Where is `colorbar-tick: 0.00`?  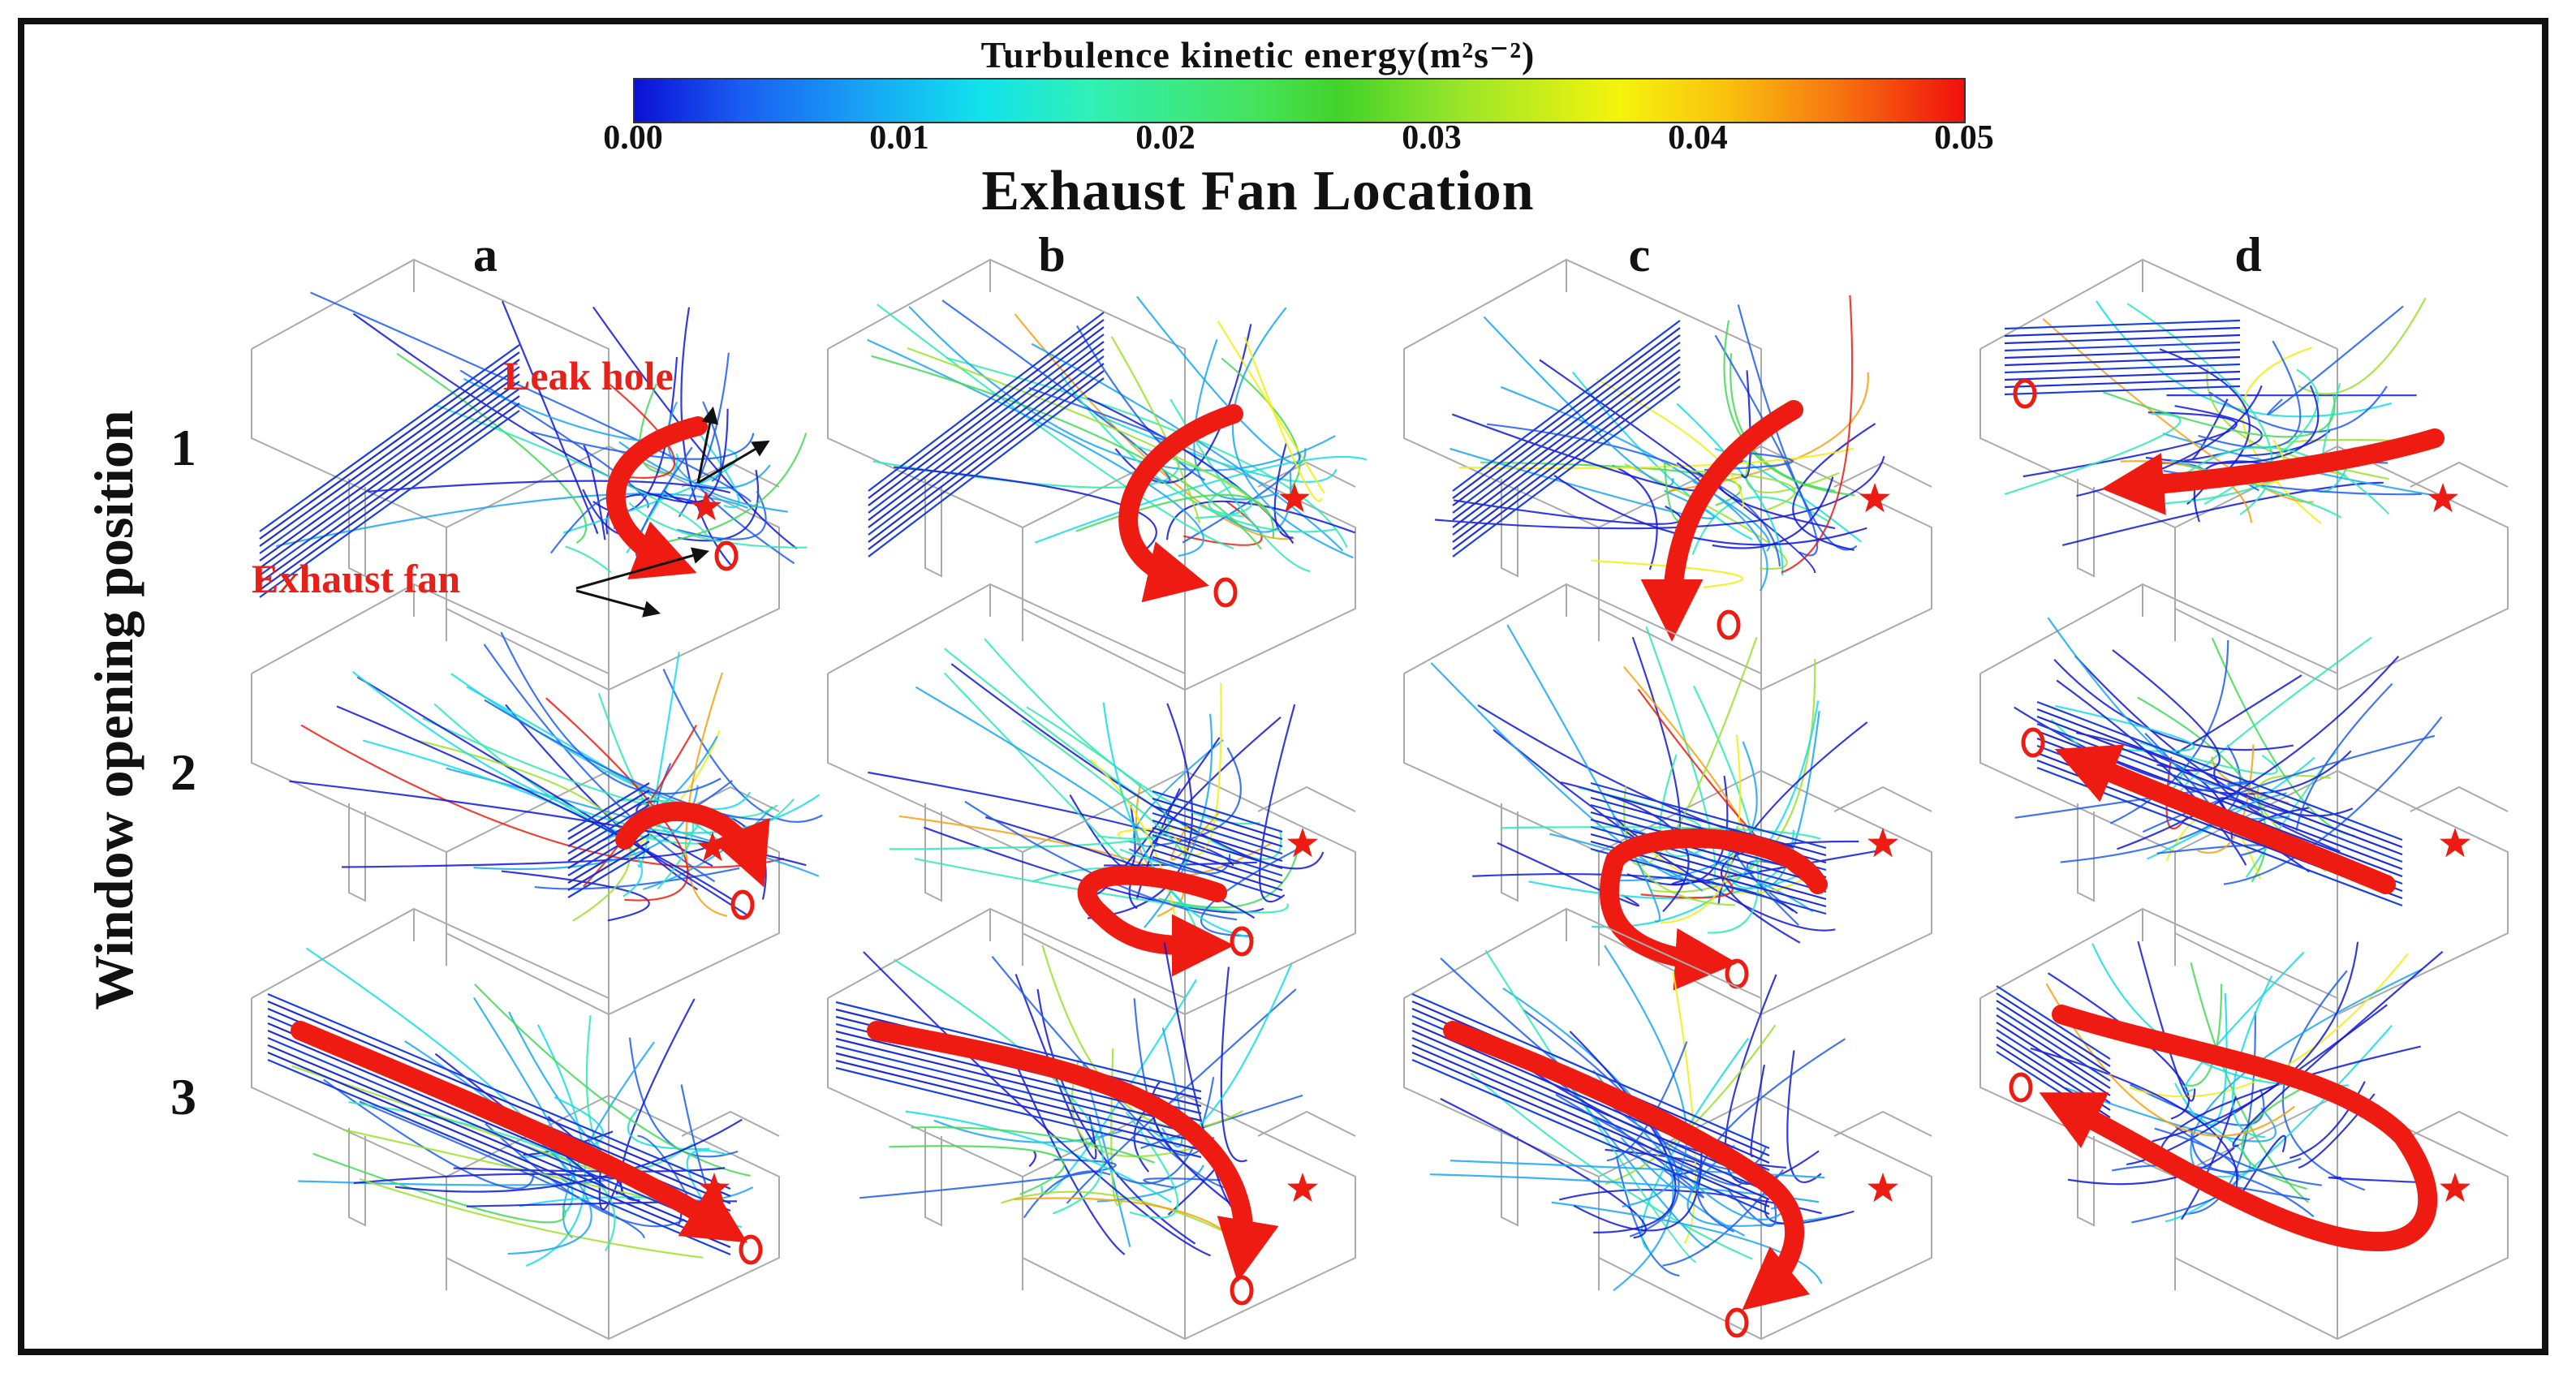 colorbar-tick: 0.00 is located at coordinates (633, 138).